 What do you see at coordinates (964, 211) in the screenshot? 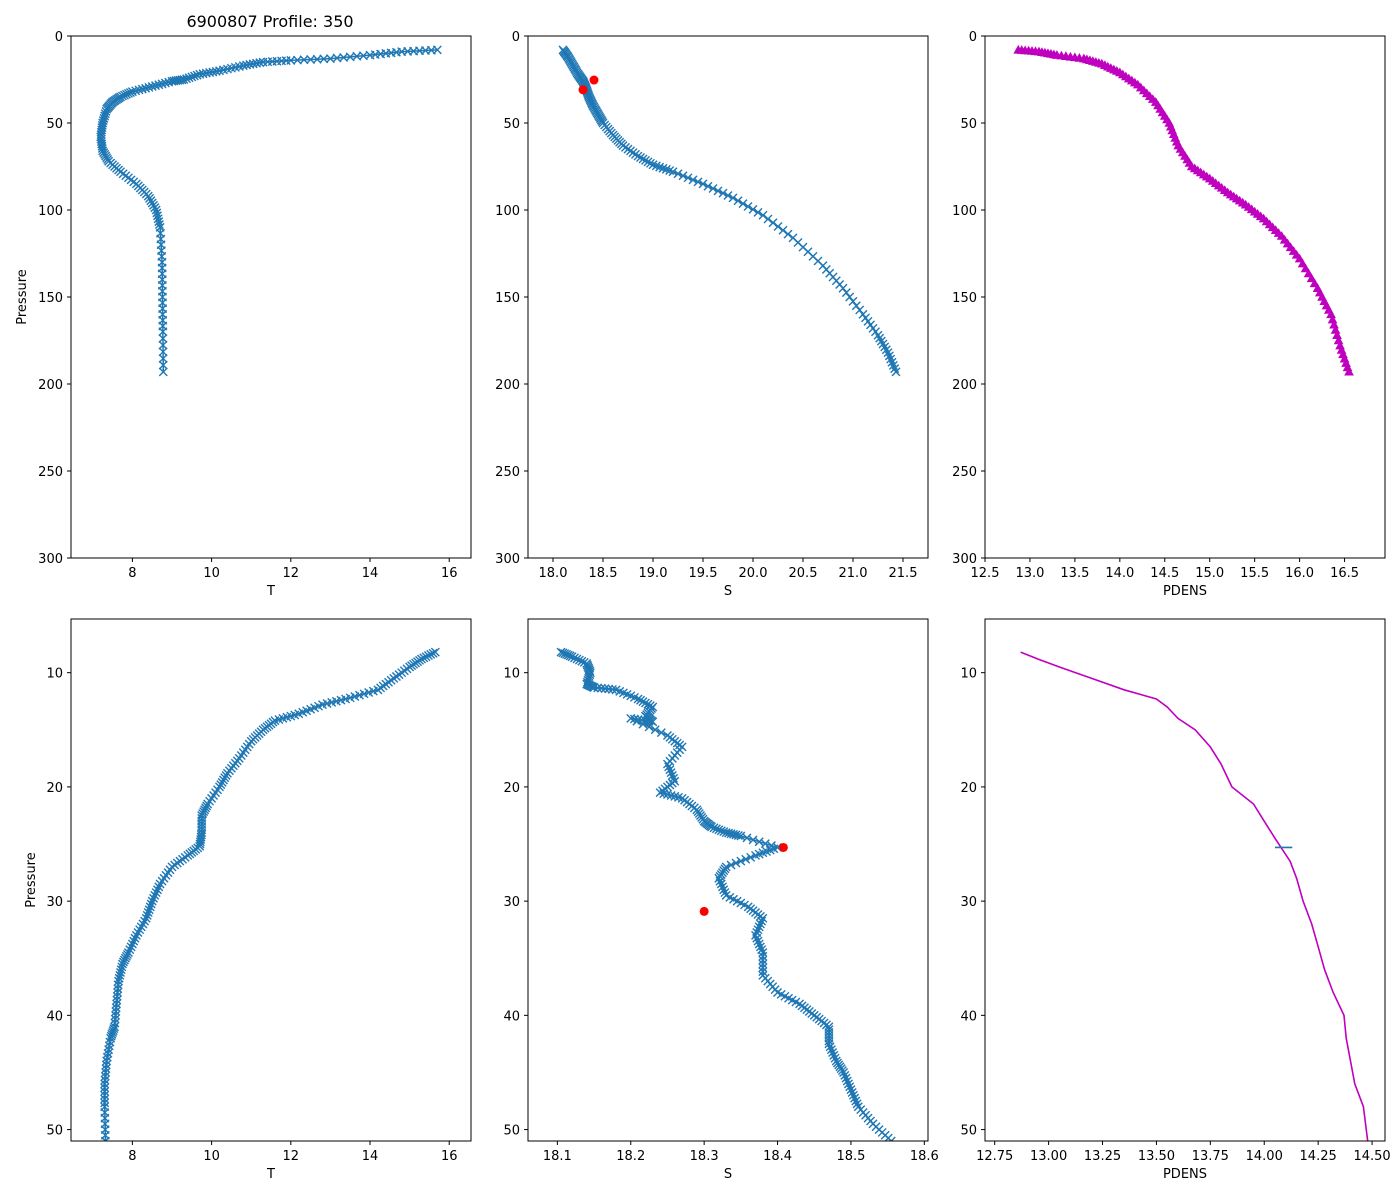
I see `y-tick-label: 100` at bounding box center [964, 211].